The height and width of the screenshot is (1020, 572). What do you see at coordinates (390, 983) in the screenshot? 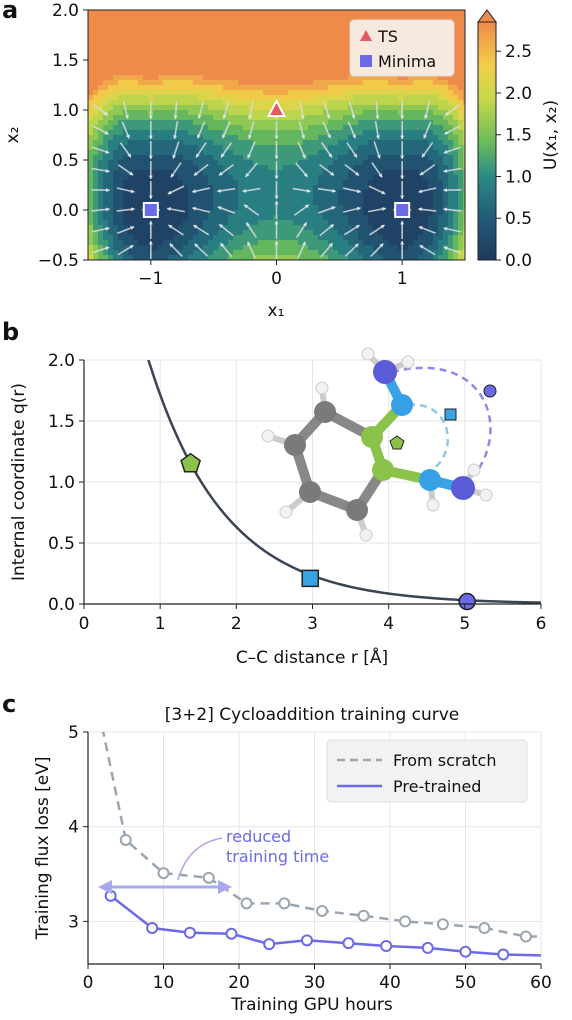
I see `panel-c-xtick: 40` at bounding box center [390, 983].